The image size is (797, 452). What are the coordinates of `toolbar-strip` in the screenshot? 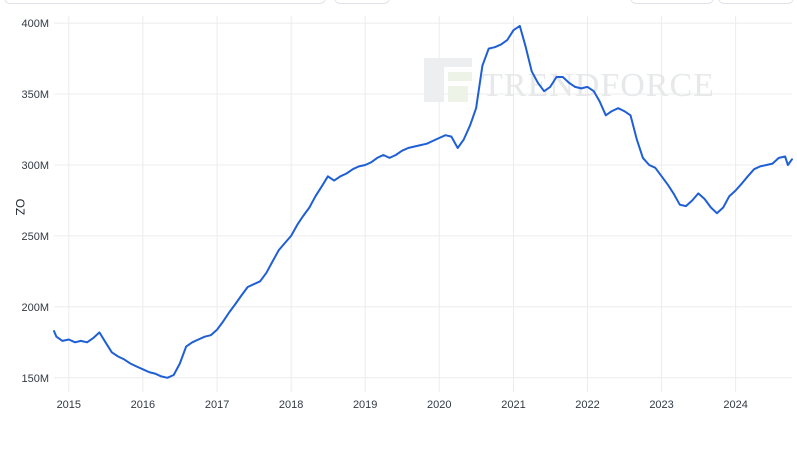 It's located at (398, 2).